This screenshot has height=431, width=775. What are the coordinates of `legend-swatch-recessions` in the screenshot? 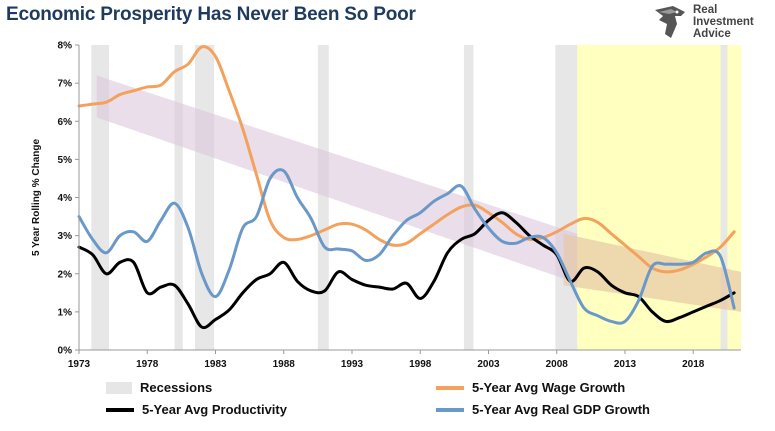 It's located at (119, 387).